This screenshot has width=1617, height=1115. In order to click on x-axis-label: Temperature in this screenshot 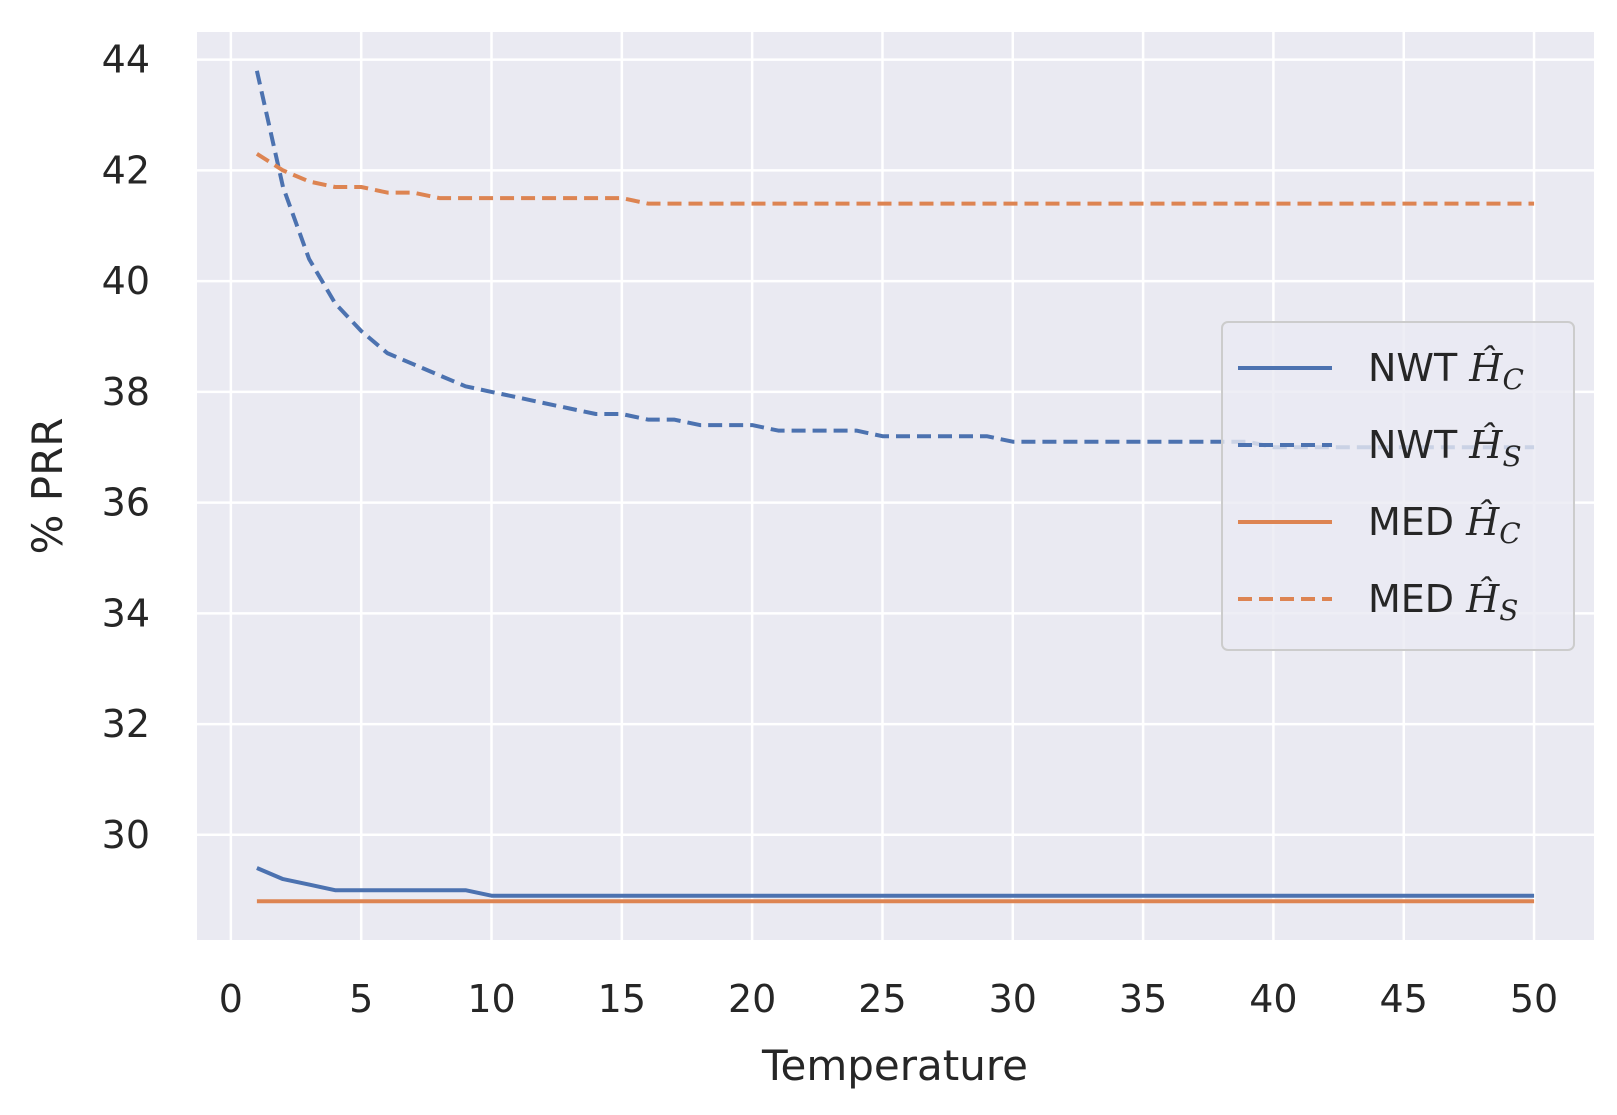, I will do `click(894, 1065)`.